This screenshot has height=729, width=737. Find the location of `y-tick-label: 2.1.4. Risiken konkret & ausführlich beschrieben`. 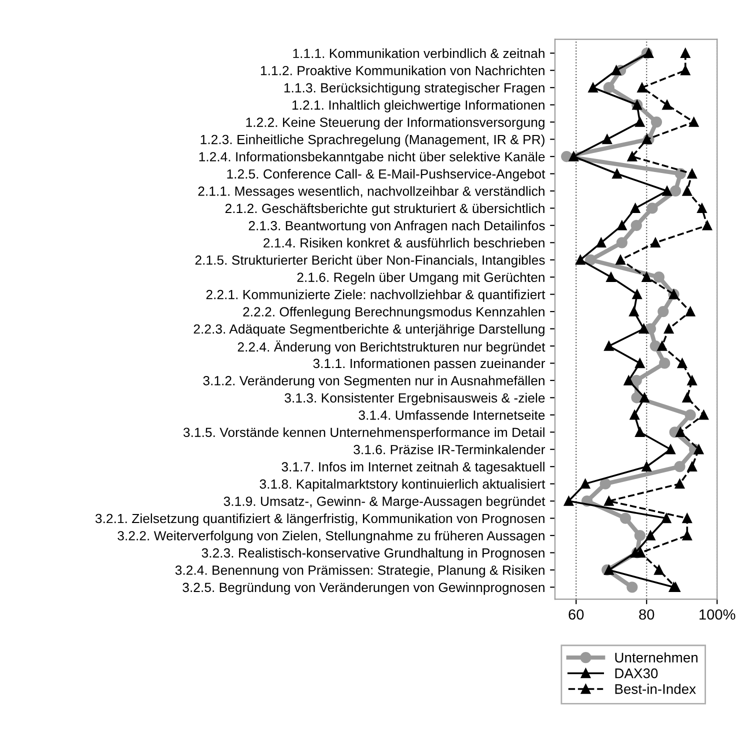

y-tick-label: 2.1.4. Risiken konkret & ausführlich beschrieben is located at coordinates (404, 243).